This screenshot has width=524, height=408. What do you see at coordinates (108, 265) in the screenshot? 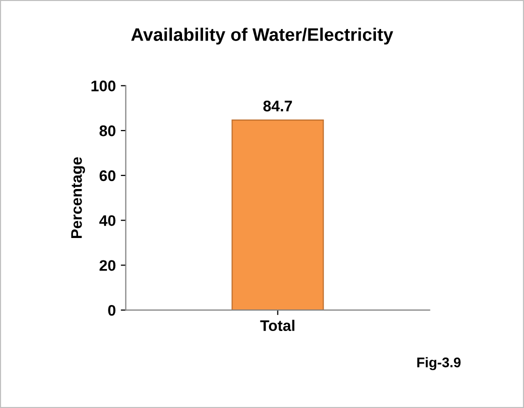
I see `y-tick-label: 20` at bounding box center [108, 265].